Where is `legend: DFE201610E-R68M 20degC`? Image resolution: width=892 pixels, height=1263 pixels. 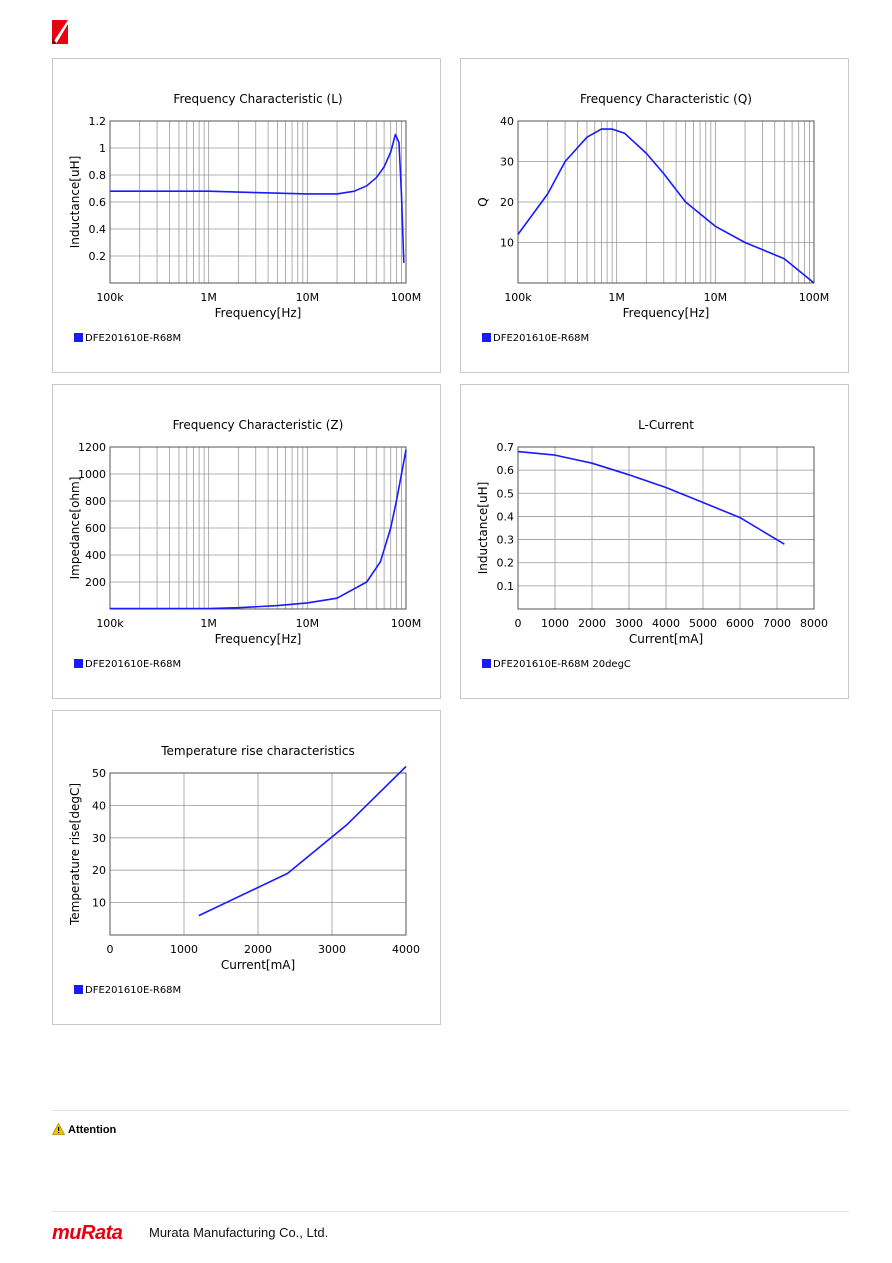 legend: DFE201610E-R68M 20degC is located at coordinates (556, 664).